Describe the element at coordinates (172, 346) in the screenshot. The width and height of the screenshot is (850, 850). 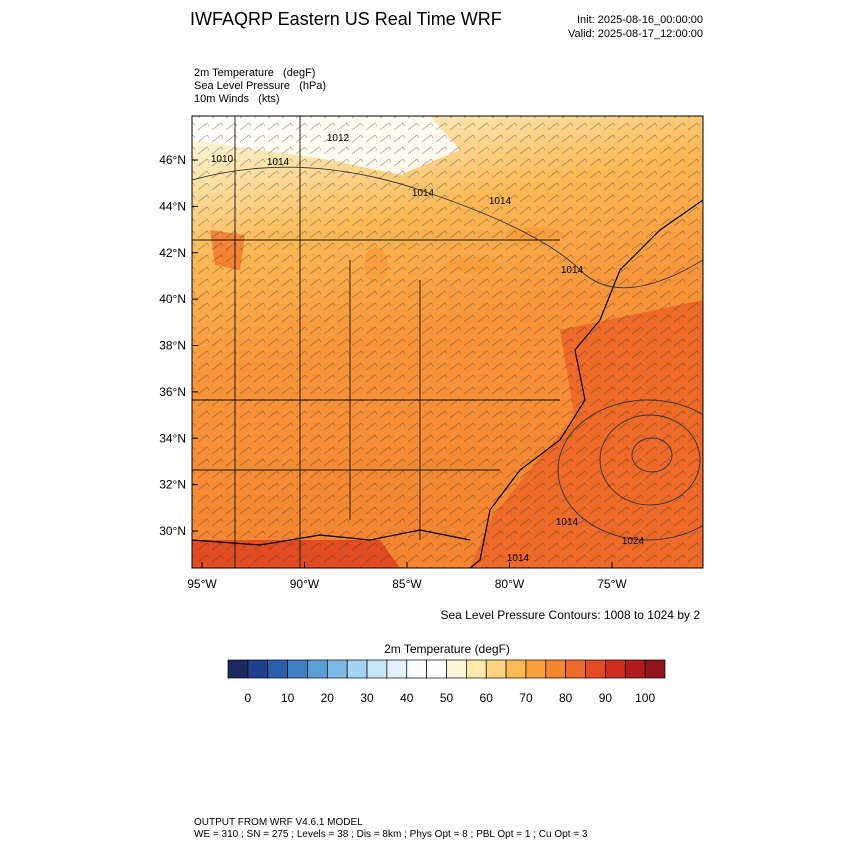
I see `lat-tick-label: 38°N` at that location.